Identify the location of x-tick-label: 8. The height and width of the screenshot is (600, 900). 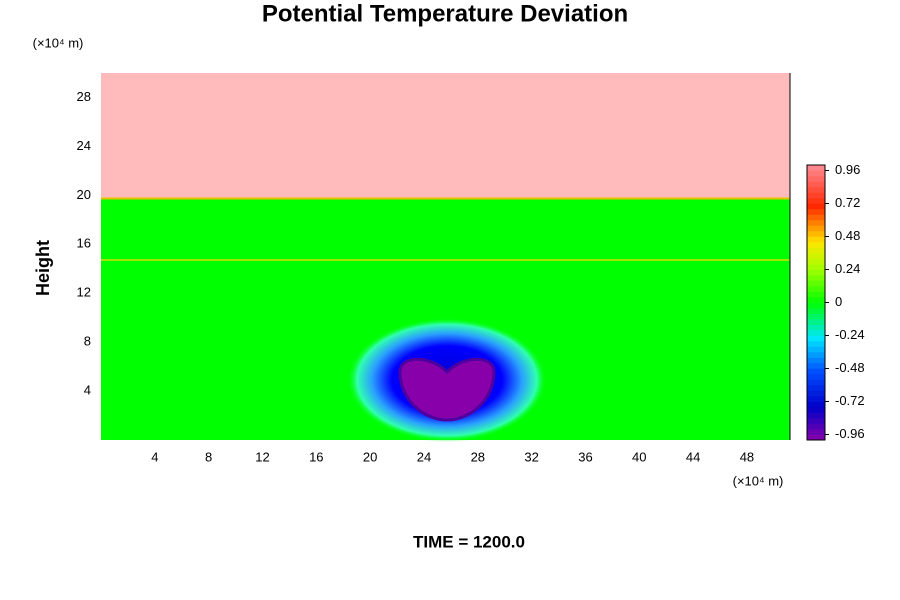
(208, 456).